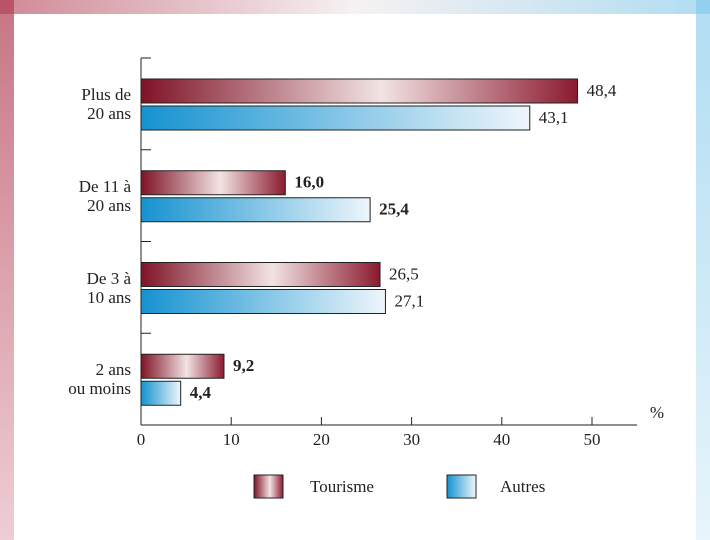  Describe the element at coordinates (104, 195) in the screenshot. I see `category-label: De 11 à 20 ans` at that location.